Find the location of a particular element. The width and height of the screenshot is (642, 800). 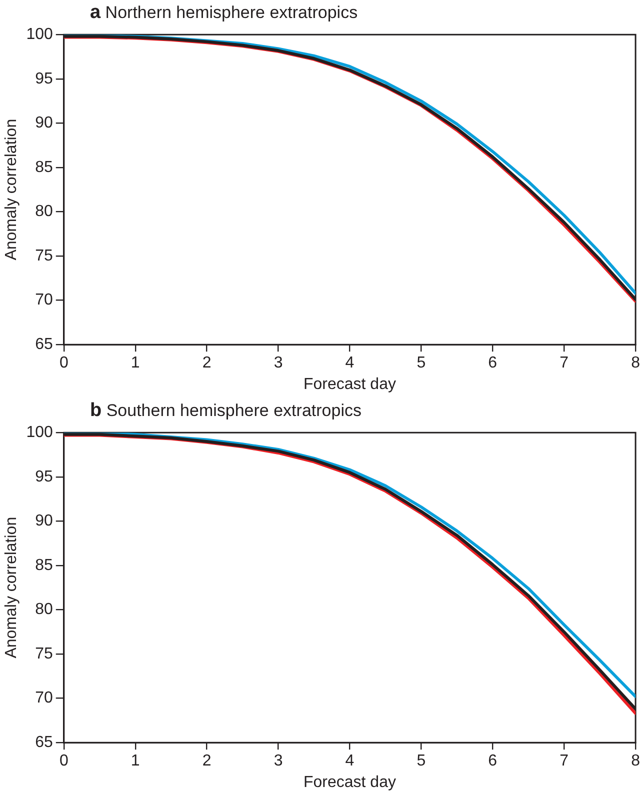

chart-title: b Southern hemisphere extratropics is located at coordinates (226, 411).